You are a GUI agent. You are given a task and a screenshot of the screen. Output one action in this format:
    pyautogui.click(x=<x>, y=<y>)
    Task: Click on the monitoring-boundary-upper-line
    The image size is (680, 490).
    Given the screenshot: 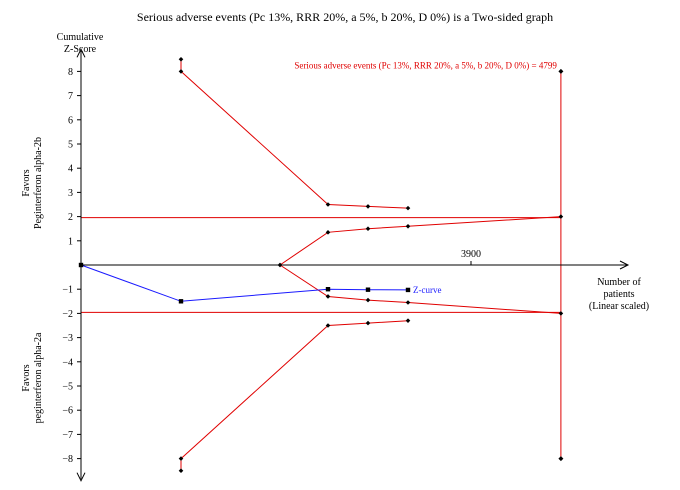 What is the action you would take?
    pyautogui.click(x=294, y=134)
    